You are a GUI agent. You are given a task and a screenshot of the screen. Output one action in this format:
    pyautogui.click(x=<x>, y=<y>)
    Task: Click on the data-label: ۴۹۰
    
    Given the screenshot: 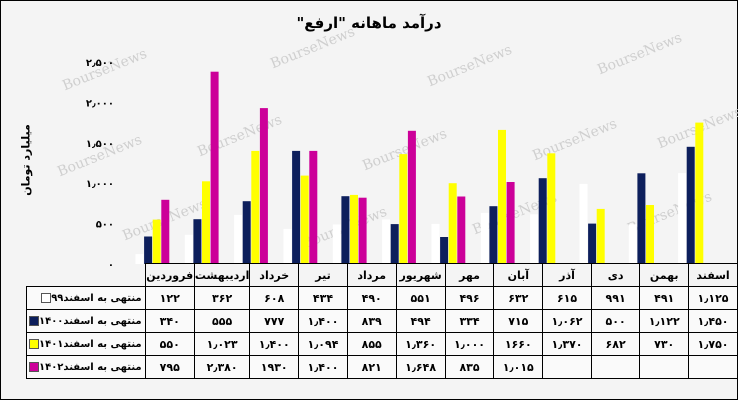 What is the action you would take?
    pyautogui.click(x=371, y=298)
    